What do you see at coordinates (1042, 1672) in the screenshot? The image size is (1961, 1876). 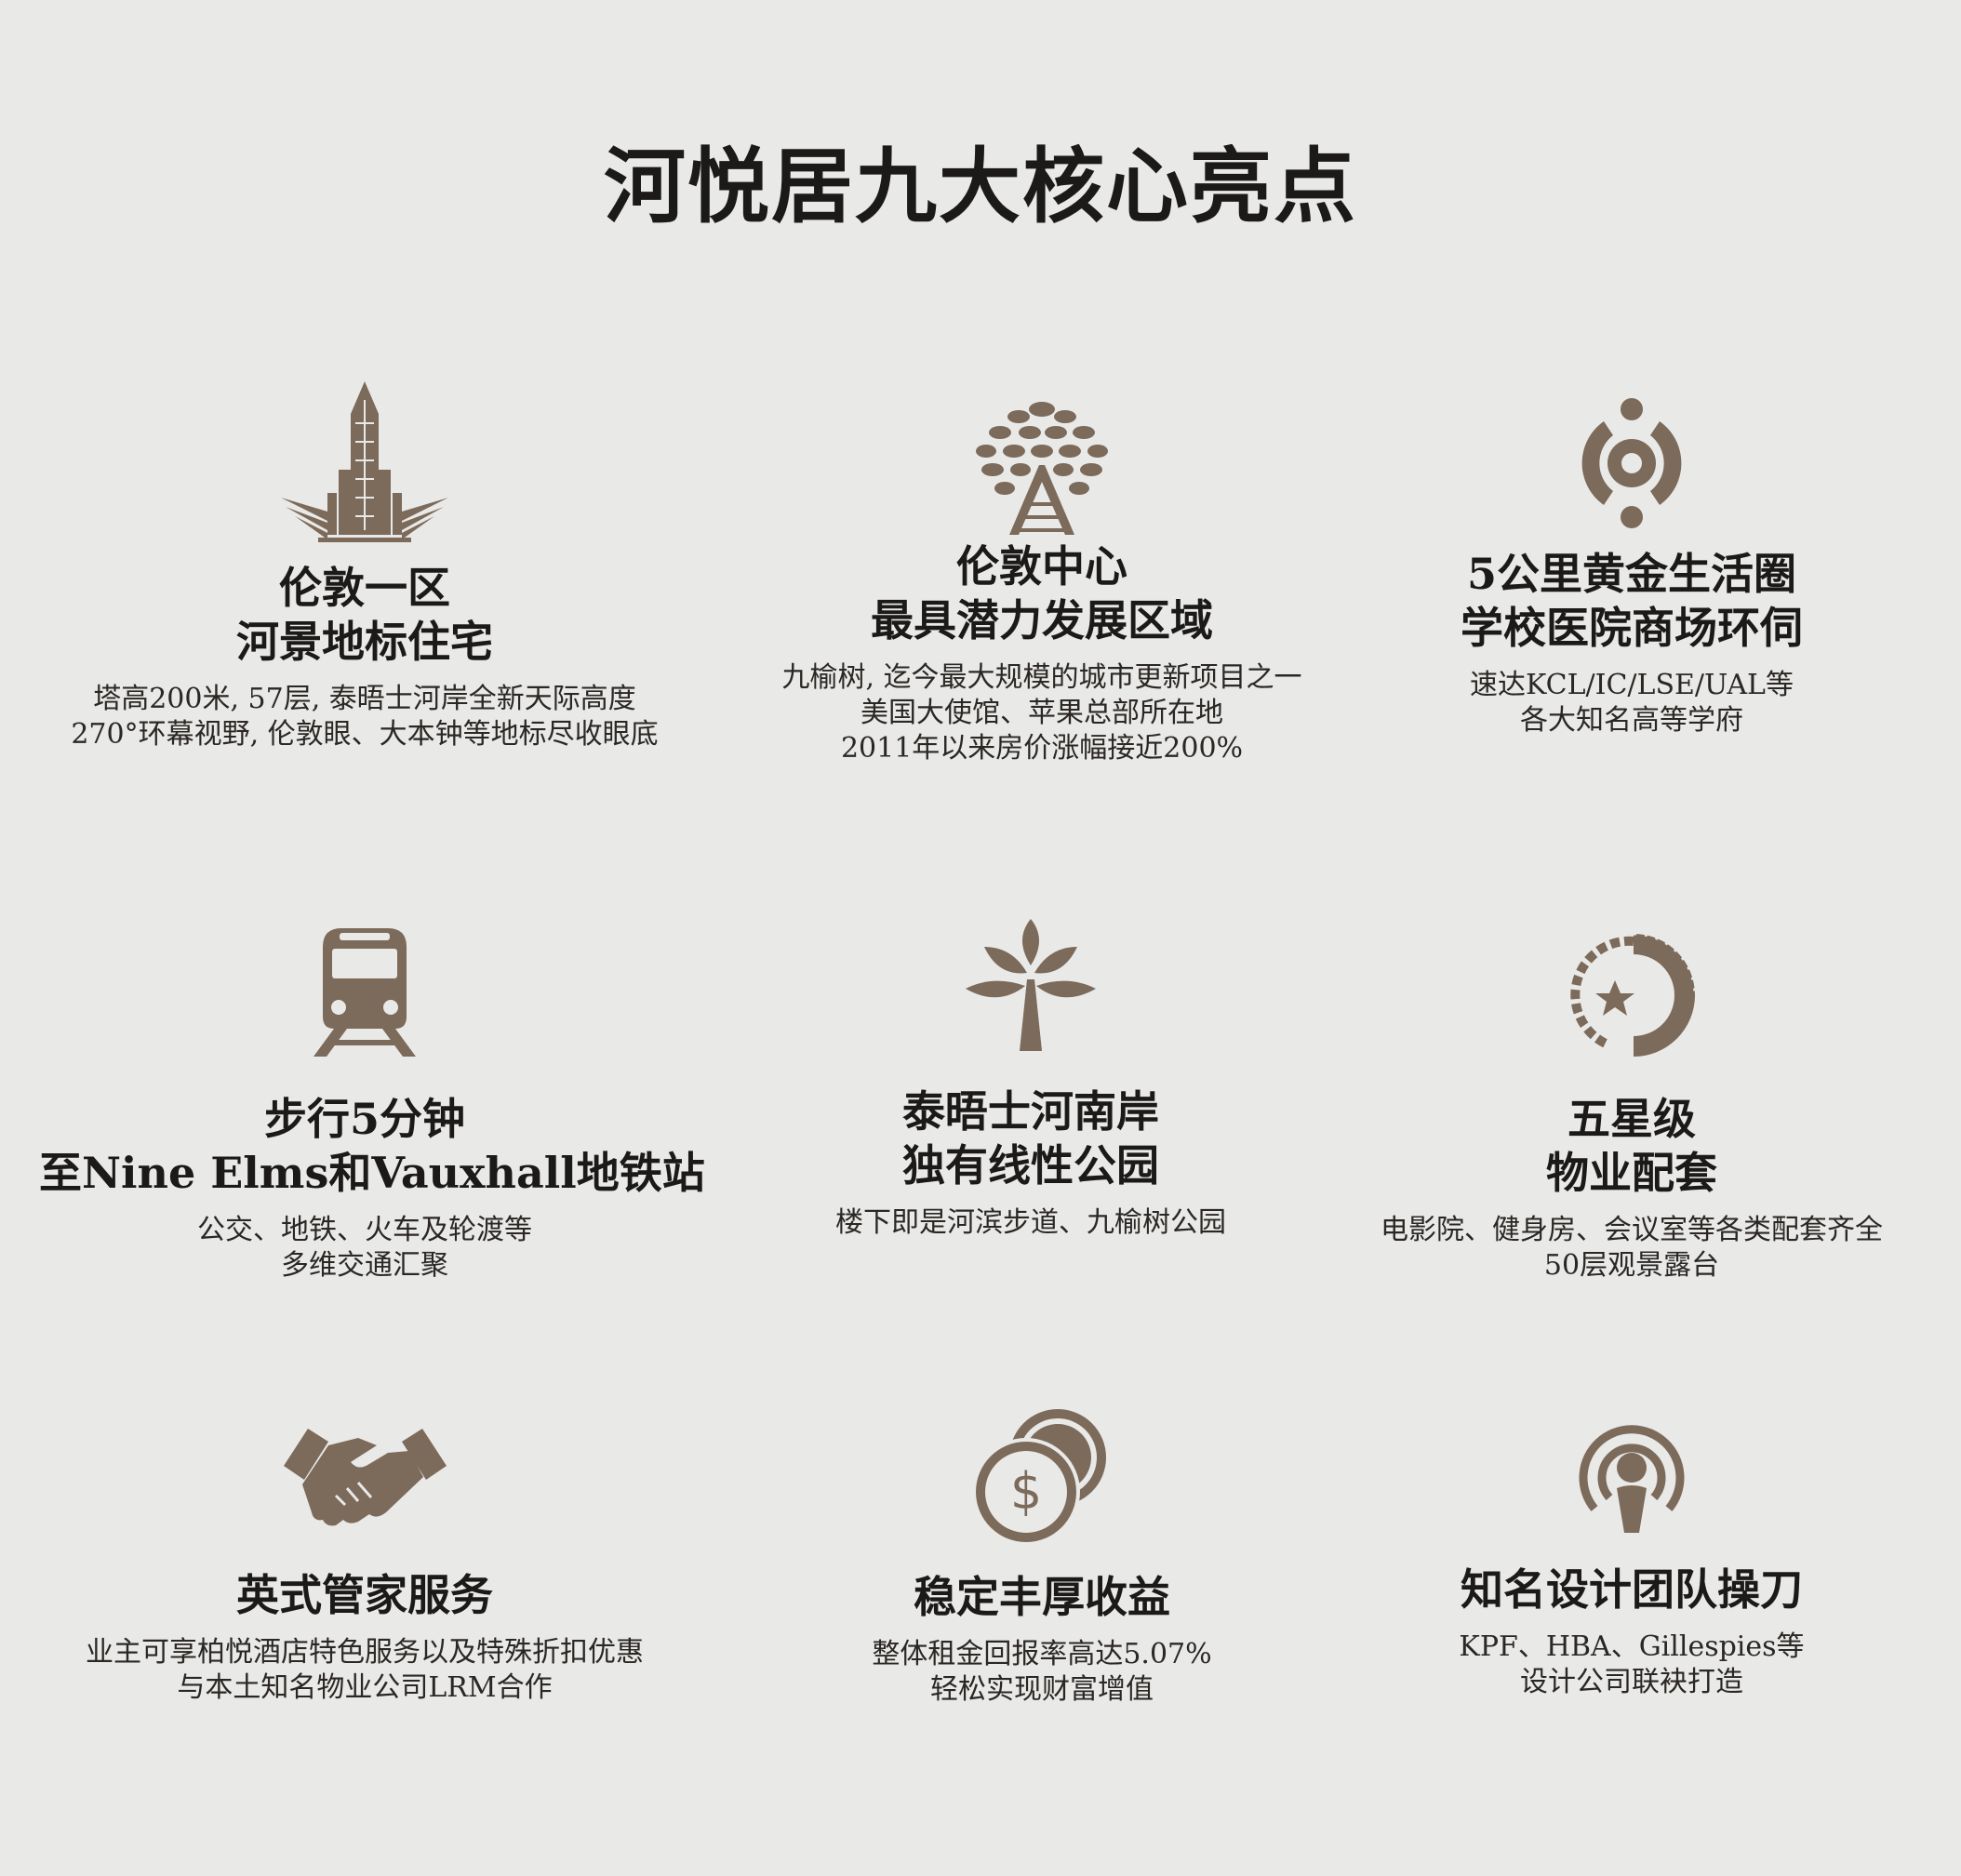 I see `highlight-description: 整体租金回报率高达5.07% 轻松实现财富增值` at bounding box center [1042, 1672].